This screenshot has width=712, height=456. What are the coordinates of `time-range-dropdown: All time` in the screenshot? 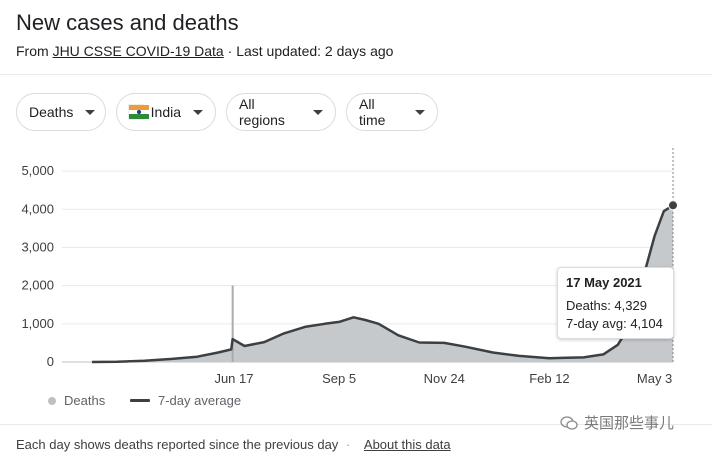 It's located at (392, 112).